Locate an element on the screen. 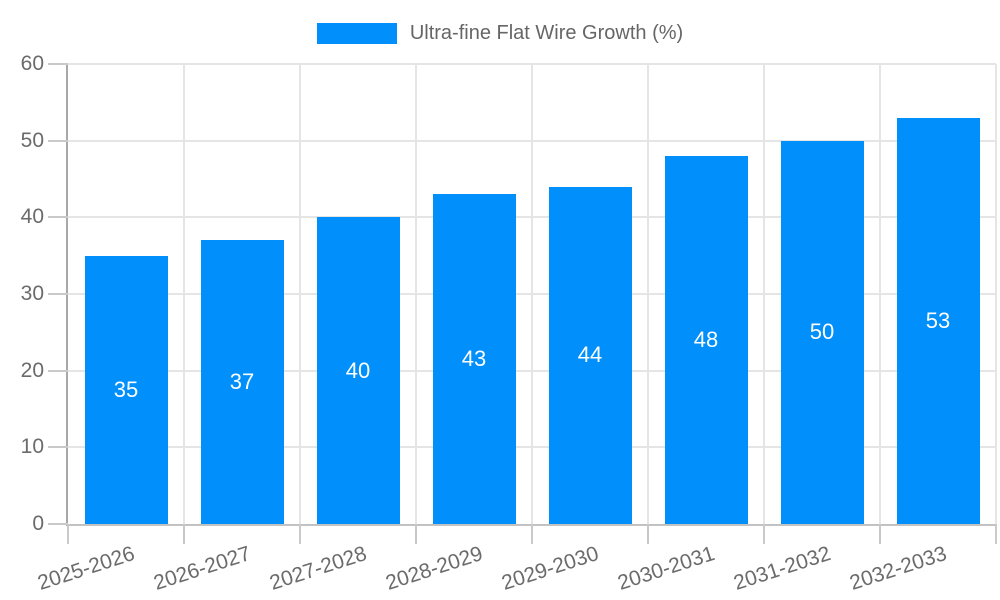  y-axis-label: 40 is located at coordinates (32, 217).